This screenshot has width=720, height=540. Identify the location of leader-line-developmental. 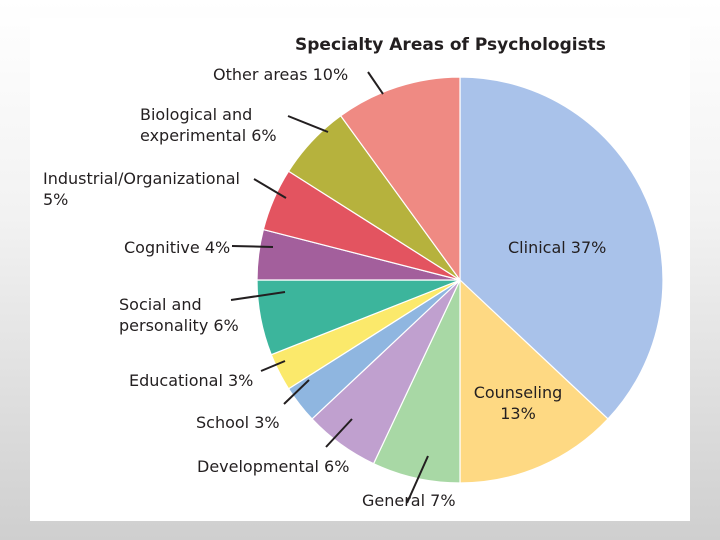
(339, 433).